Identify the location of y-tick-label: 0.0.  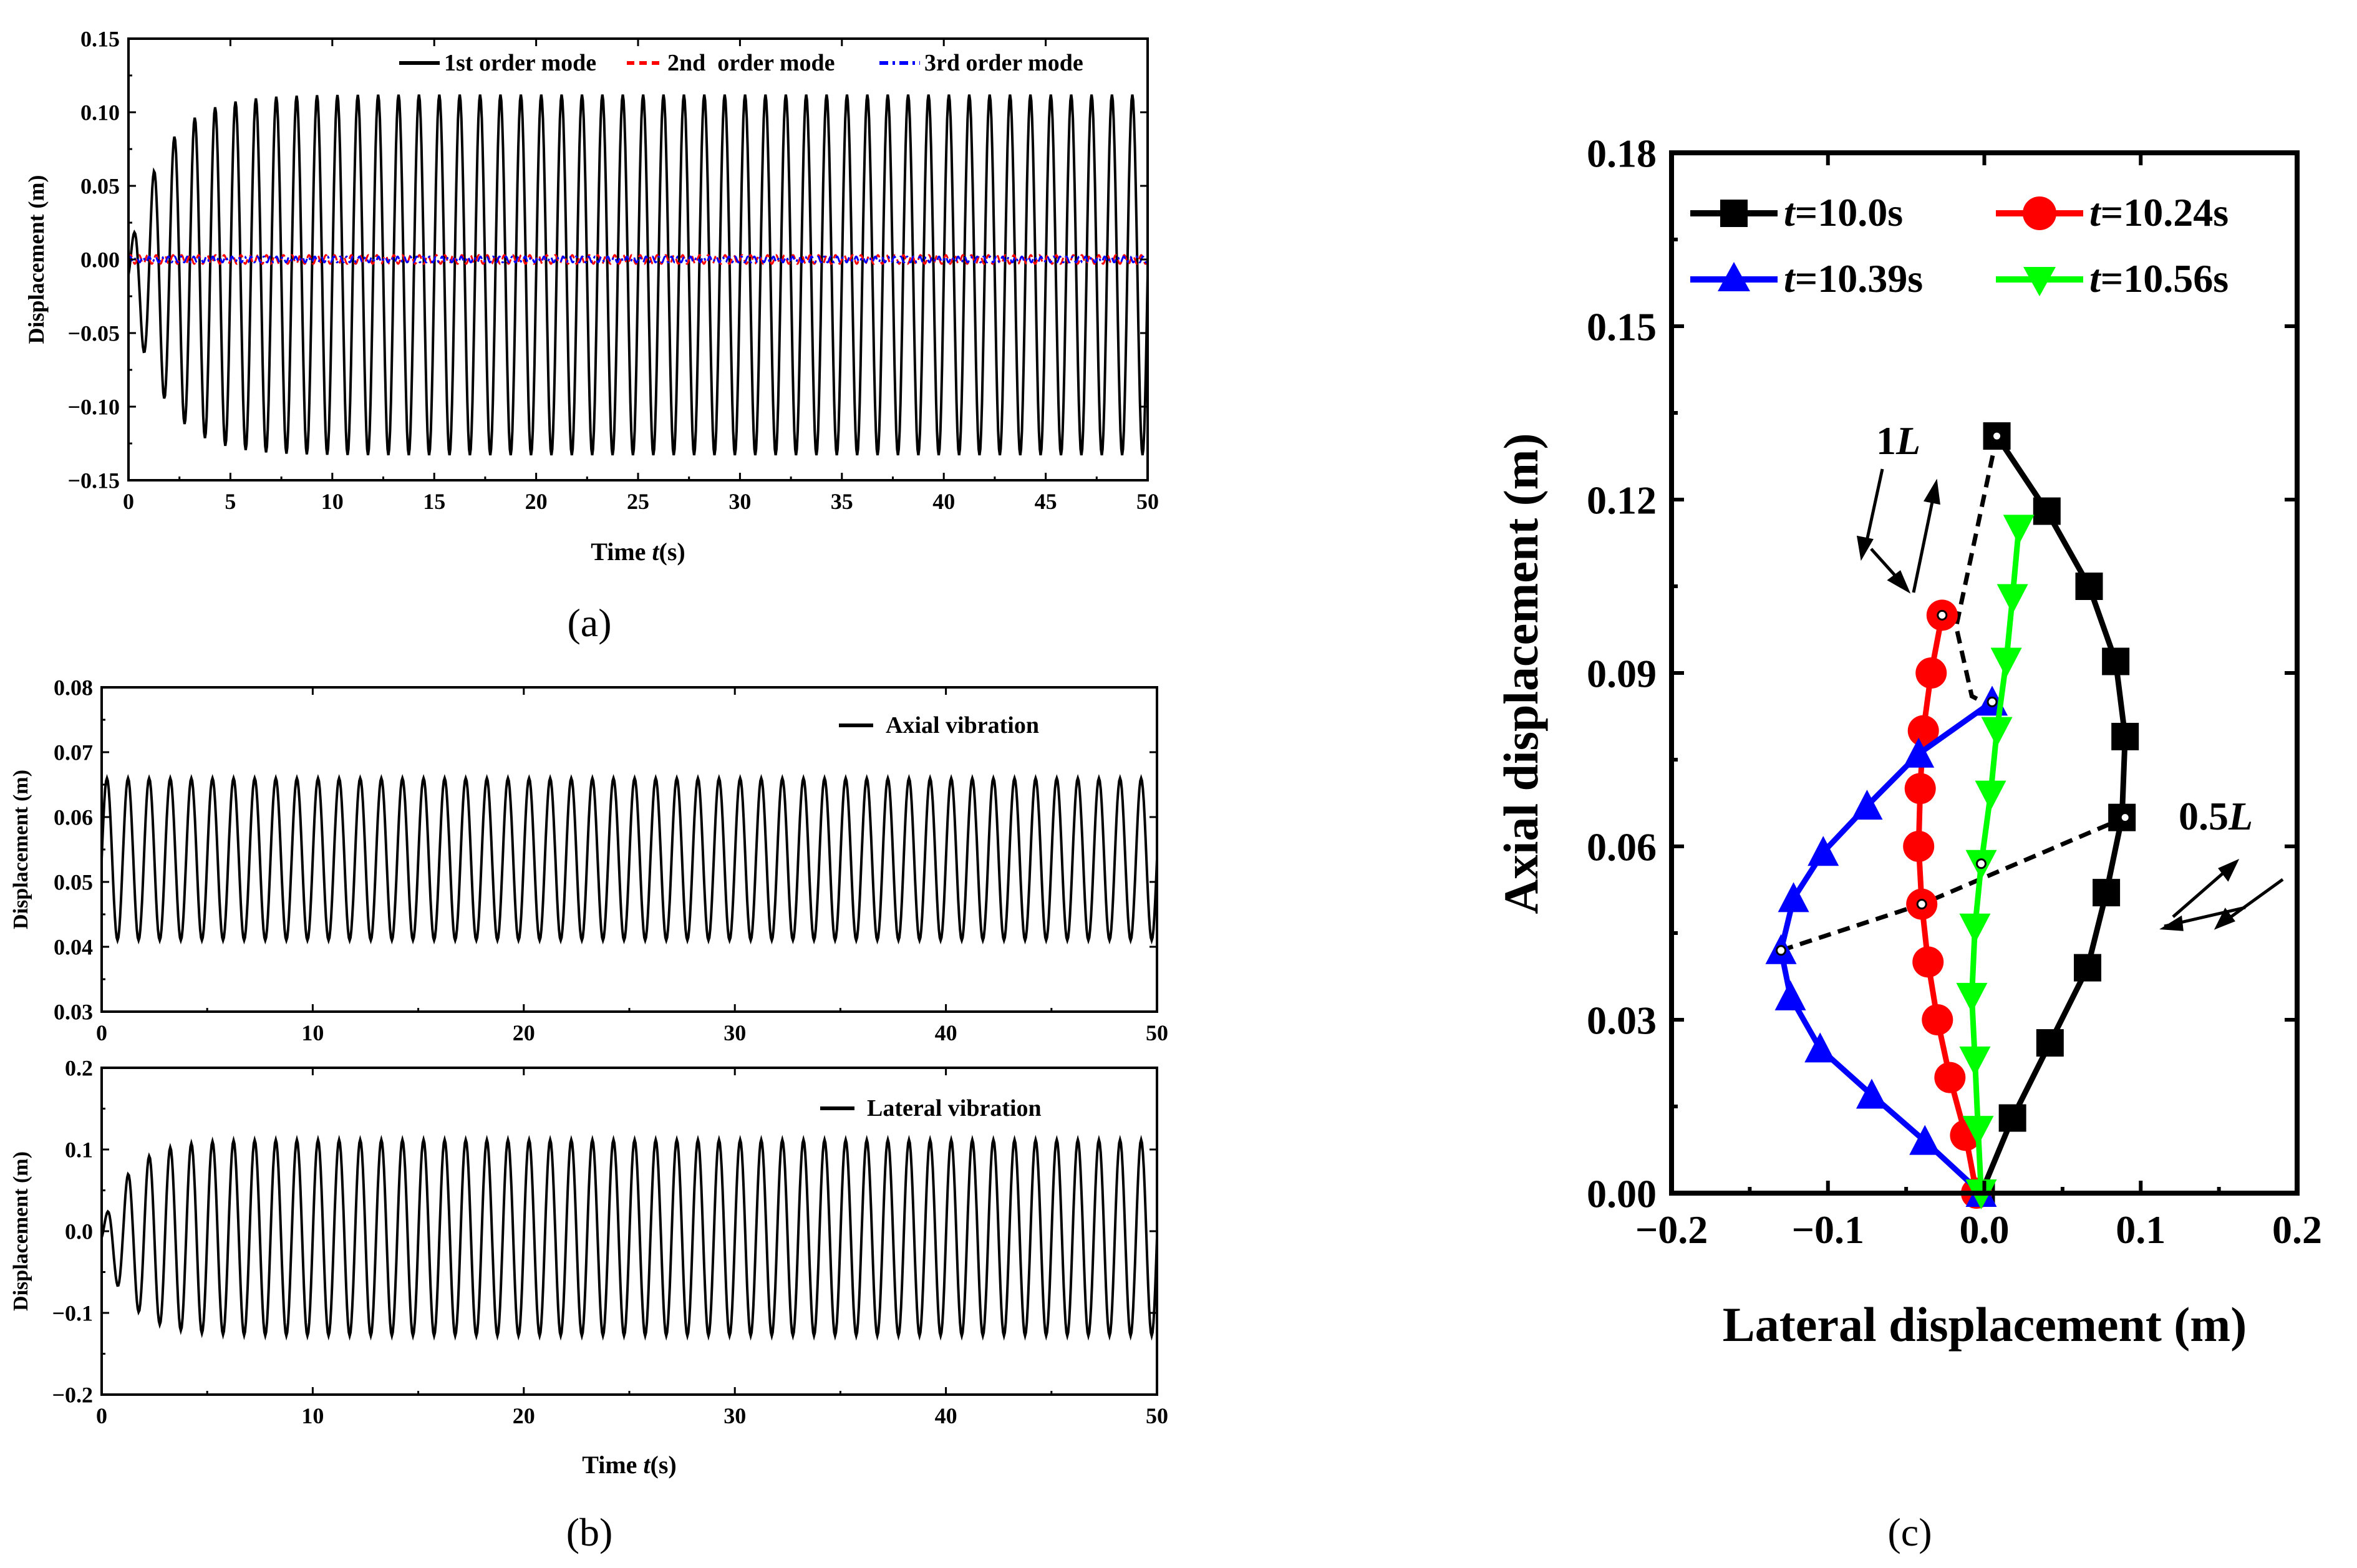
(79, 1231).